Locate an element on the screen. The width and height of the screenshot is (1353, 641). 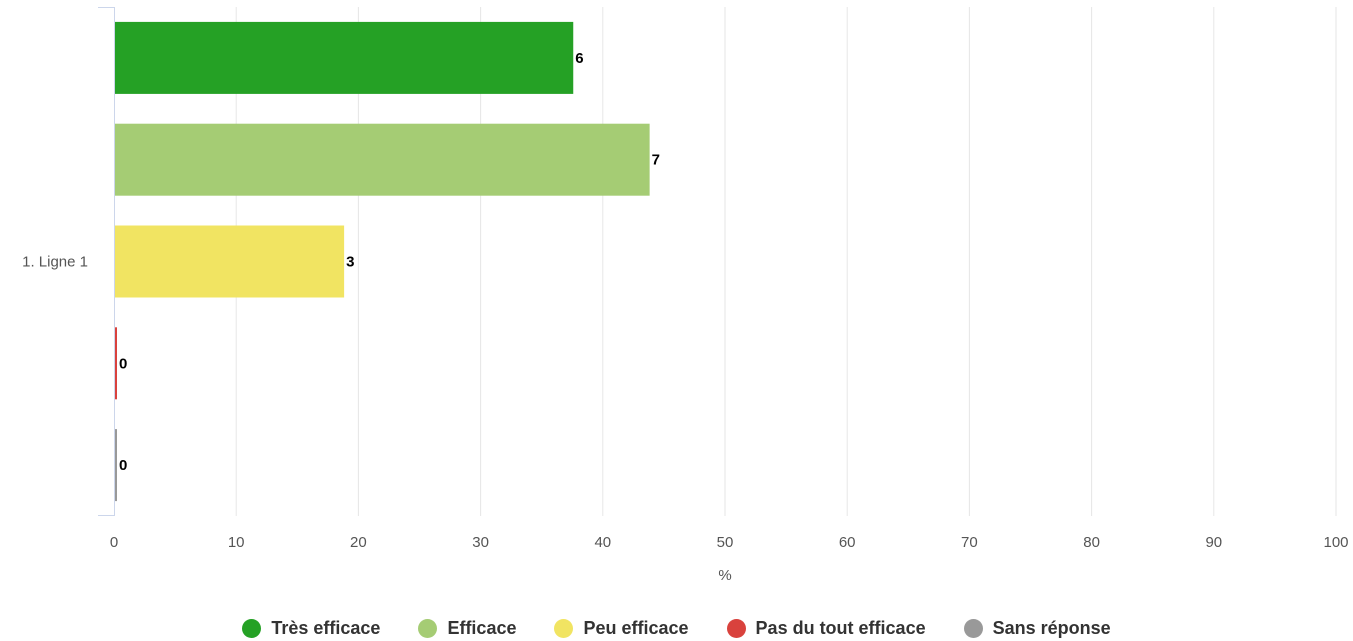
legend-item: Pas du tout efficace is located at coordinates (826, 628).